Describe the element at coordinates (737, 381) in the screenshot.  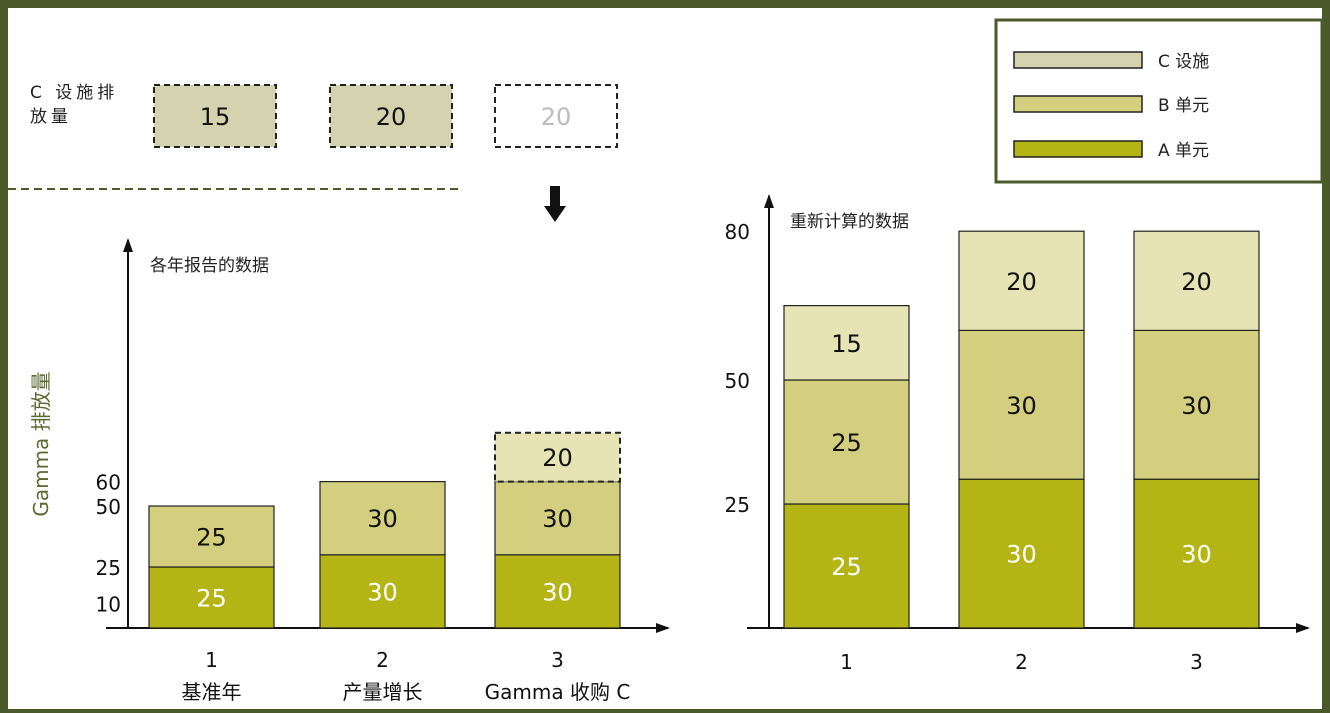
I see `chart2-y-tick-label-50: 50` at that location.